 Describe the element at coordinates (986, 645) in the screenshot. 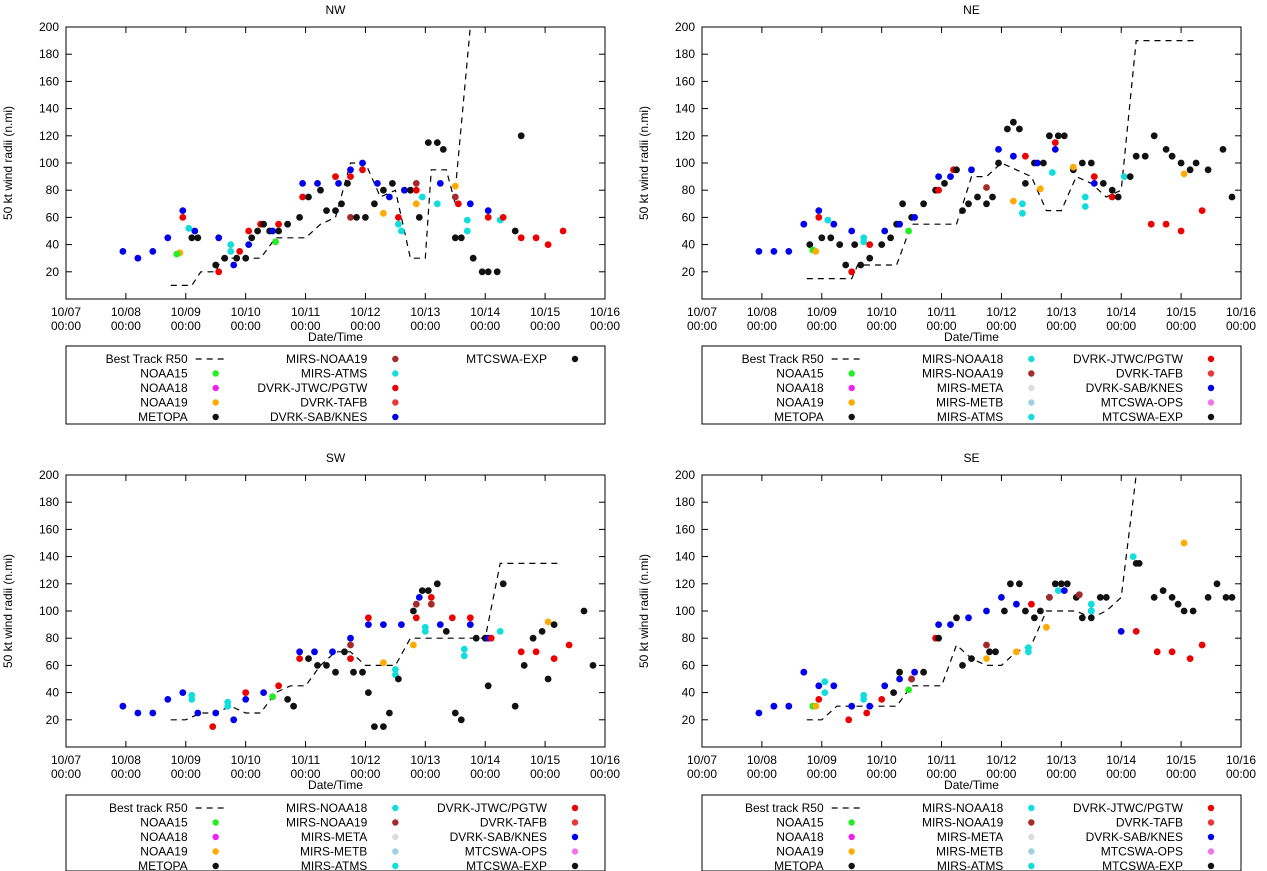

I see `data-point-mirs-noaa19` at that location.